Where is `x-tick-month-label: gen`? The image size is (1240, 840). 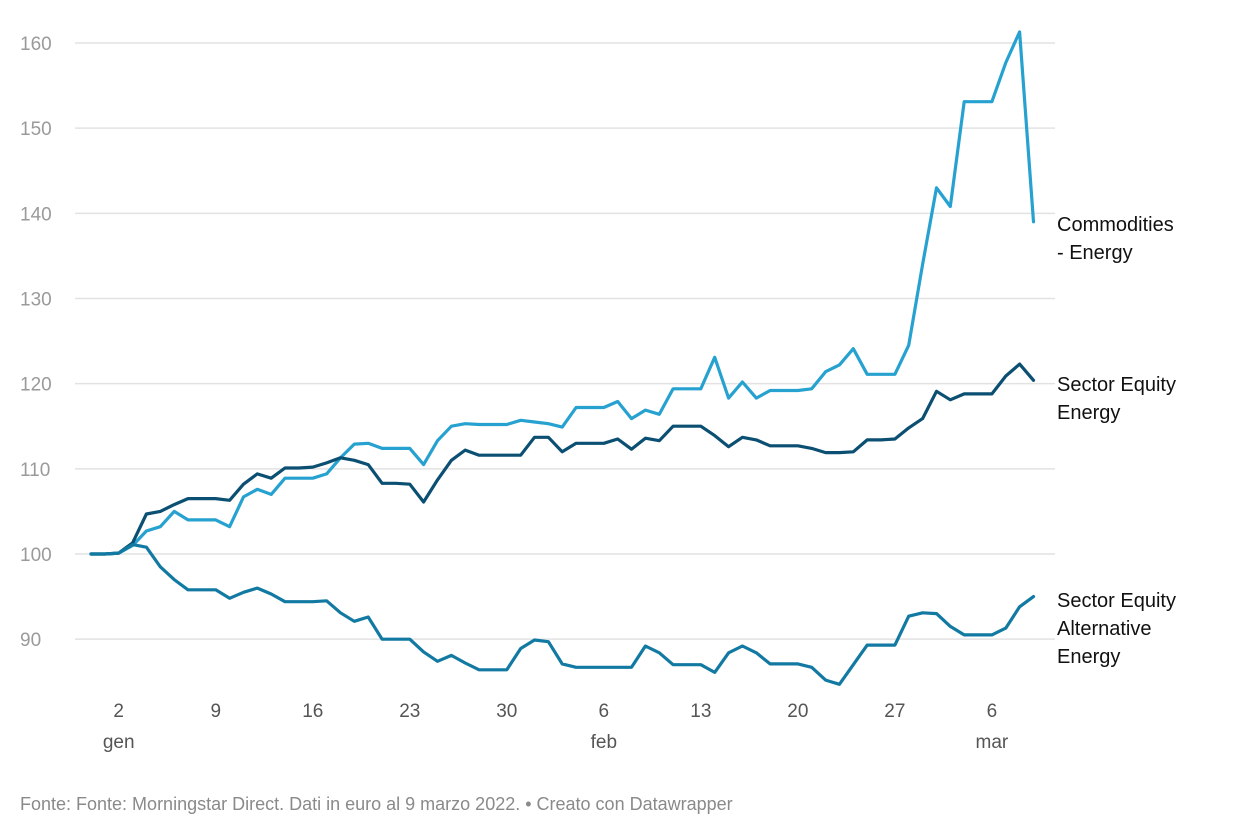
x-tick-month-label: gen is located at coordinates (119, 742).